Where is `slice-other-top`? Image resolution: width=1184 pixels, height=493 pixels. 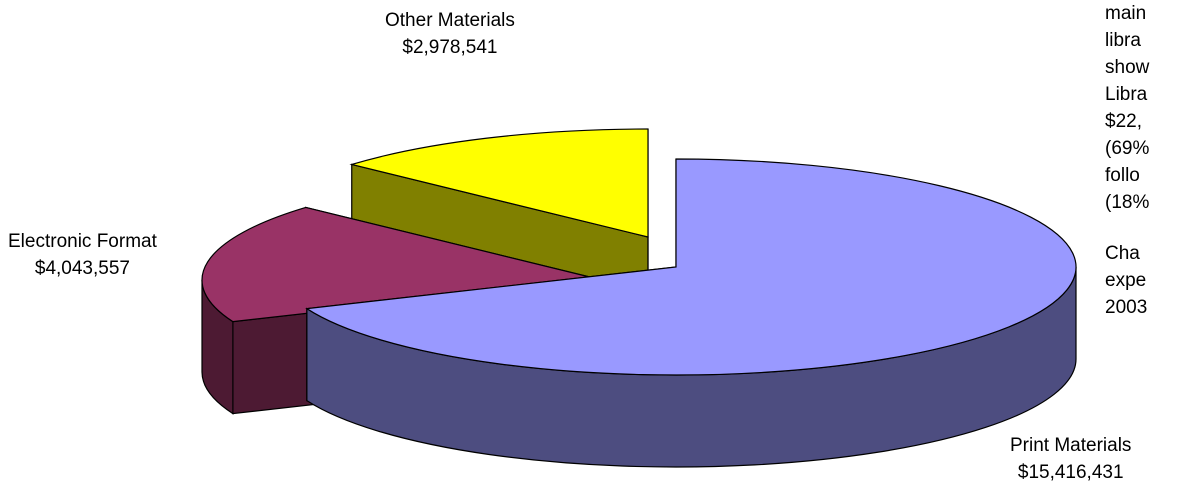 slice-other-top is located at coordinates (499, 183).